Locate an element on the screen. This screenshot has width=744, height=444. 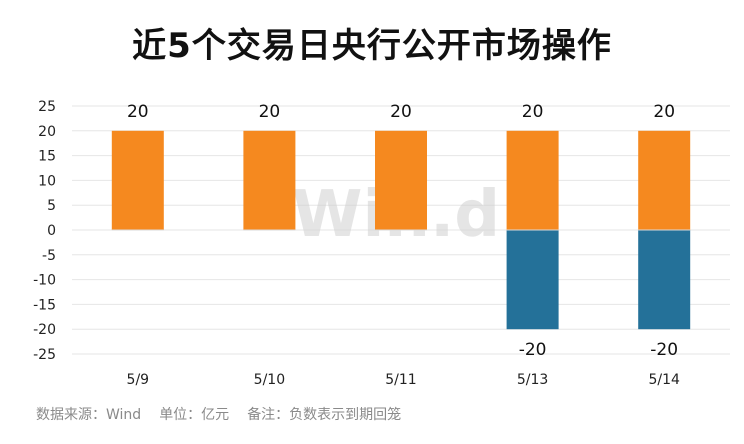
footer-source: 数据来源：Wind is located at coordinates (89, 415).